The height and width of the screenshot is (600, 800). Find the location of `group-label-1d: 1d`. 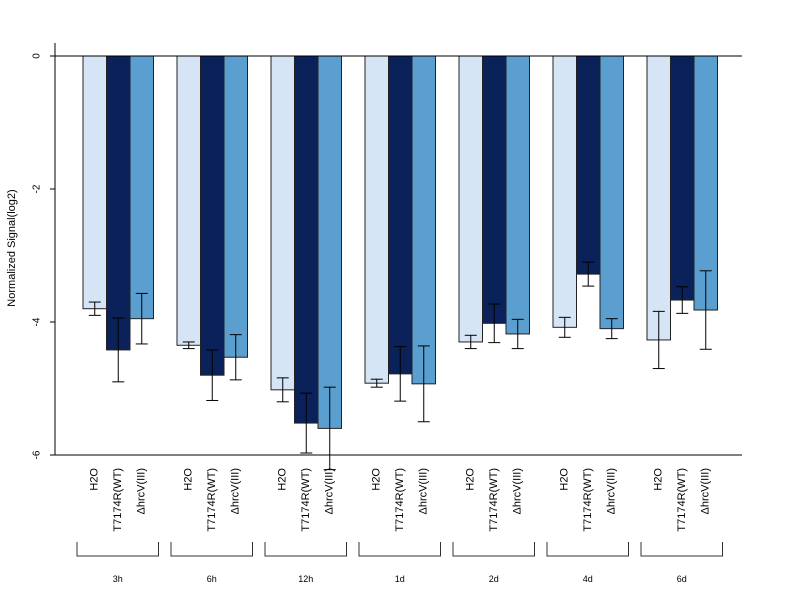

group-label-1d: 1d is located at coordinates (400, 579).